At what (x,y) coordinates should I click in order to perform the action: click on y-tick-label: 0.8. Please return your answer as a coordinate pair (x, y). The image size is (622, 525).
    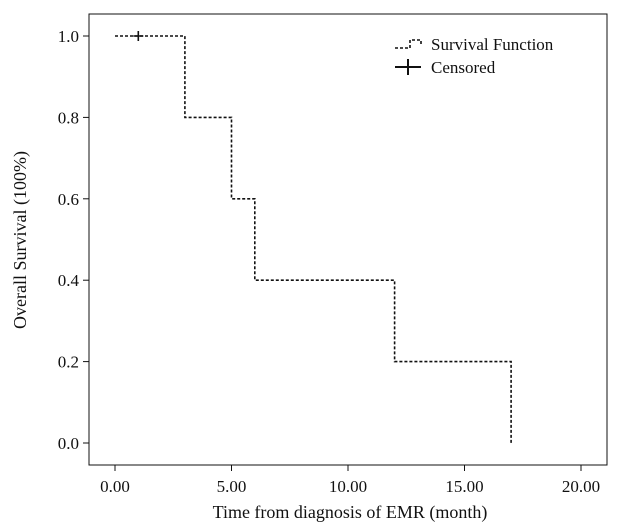
    Looking at the image, I should click on (68, 117).